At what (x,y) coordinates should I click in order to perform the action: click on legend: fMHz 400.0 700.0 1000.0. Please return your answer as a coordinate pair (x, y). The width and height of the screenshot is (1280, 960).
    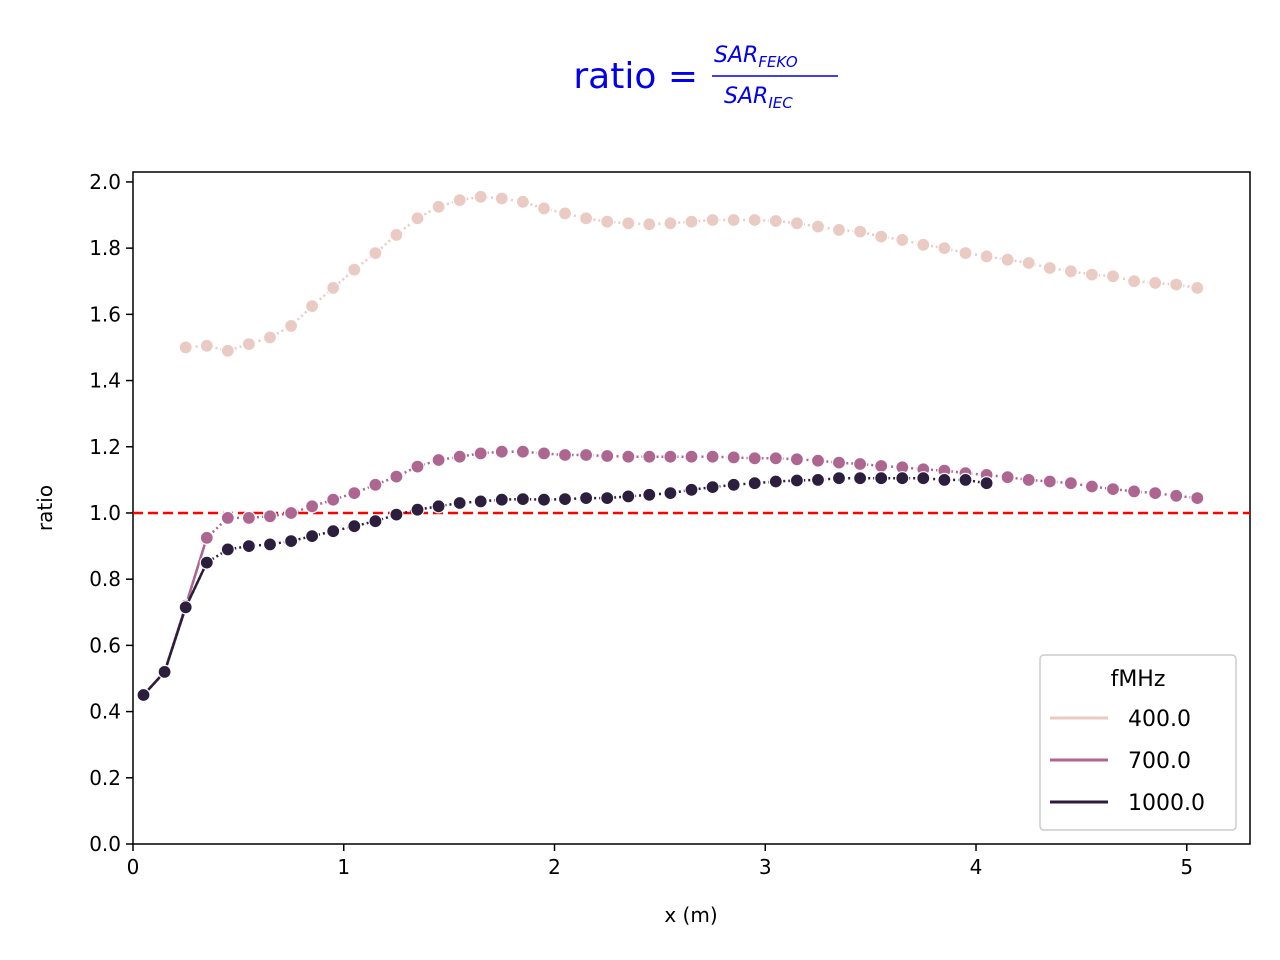
    Looking at the image, I should click on (1138, 742).